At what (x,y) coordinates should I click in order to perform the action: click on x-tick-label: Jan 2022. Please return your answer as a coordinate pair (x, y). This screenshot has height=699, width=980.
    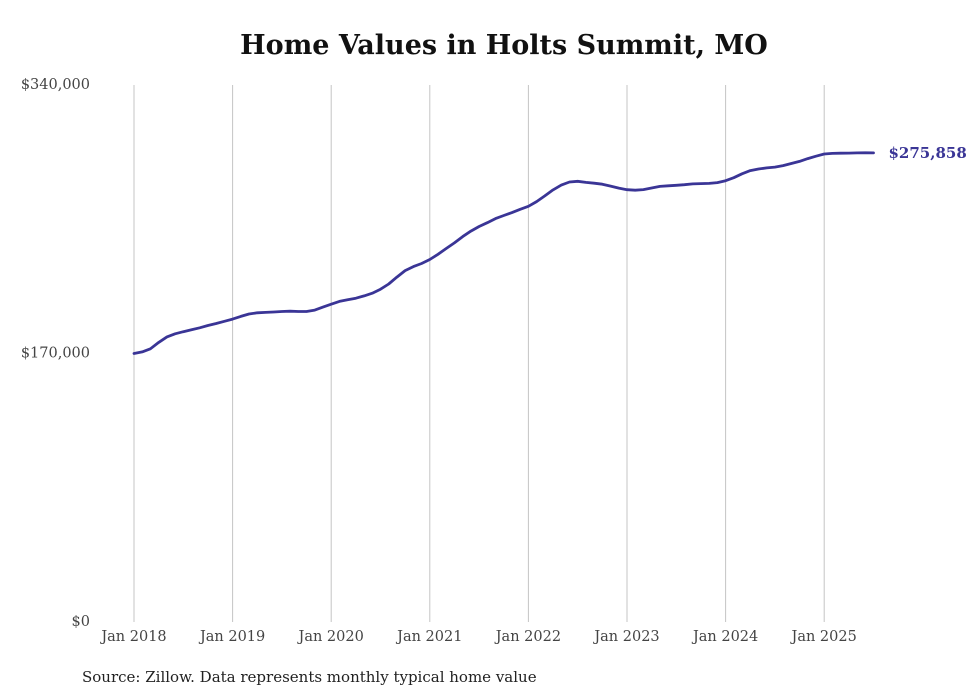
    Looking at the image, I should click on (527, 637).